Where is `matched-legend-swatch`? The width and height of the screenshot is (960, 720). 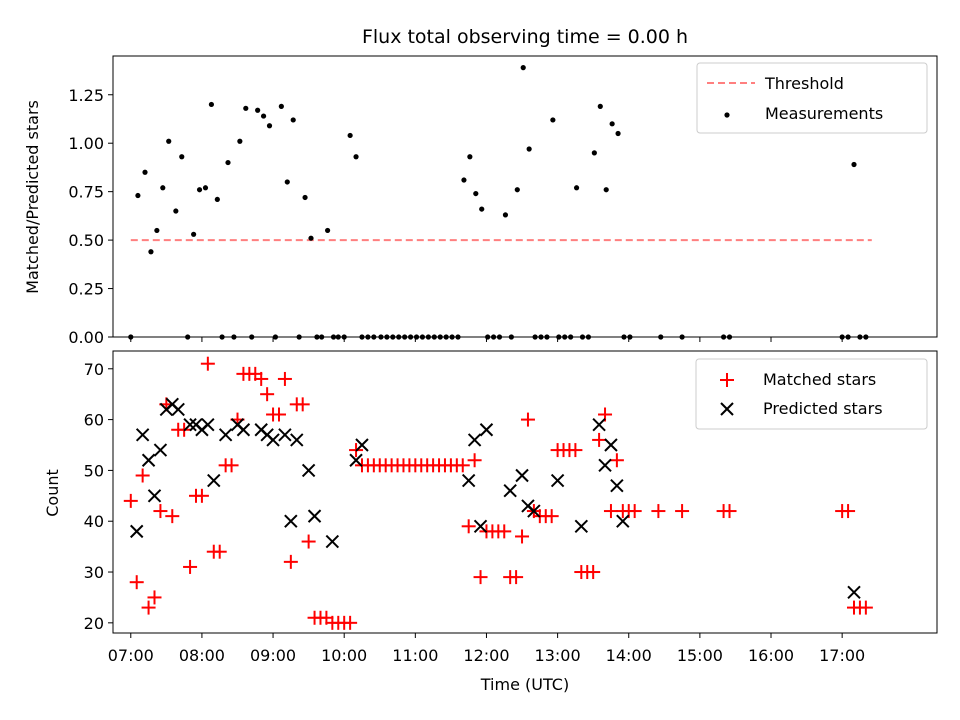 matched-legend-swatch is located at coordinates (727, 380).